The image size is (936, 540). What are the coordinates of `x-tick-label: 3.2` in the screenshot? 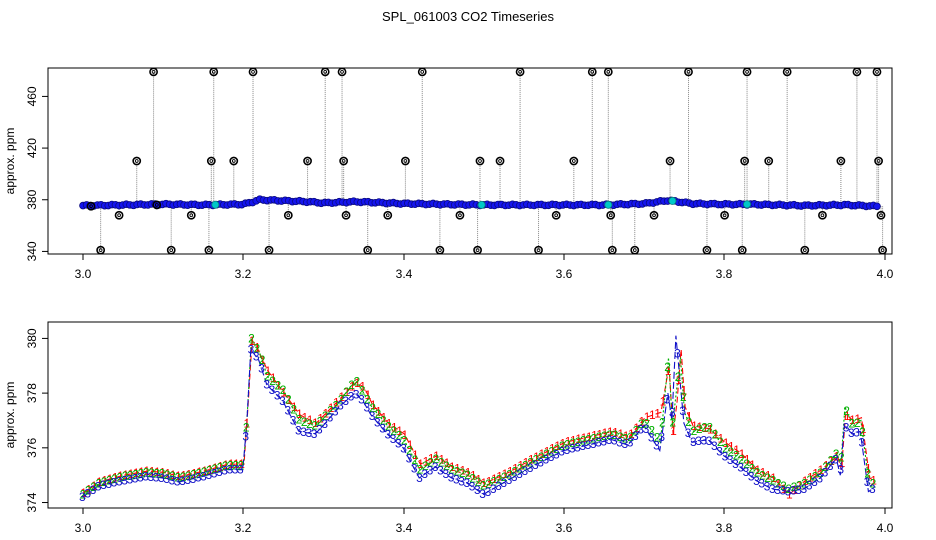 It's located at (243, 528).